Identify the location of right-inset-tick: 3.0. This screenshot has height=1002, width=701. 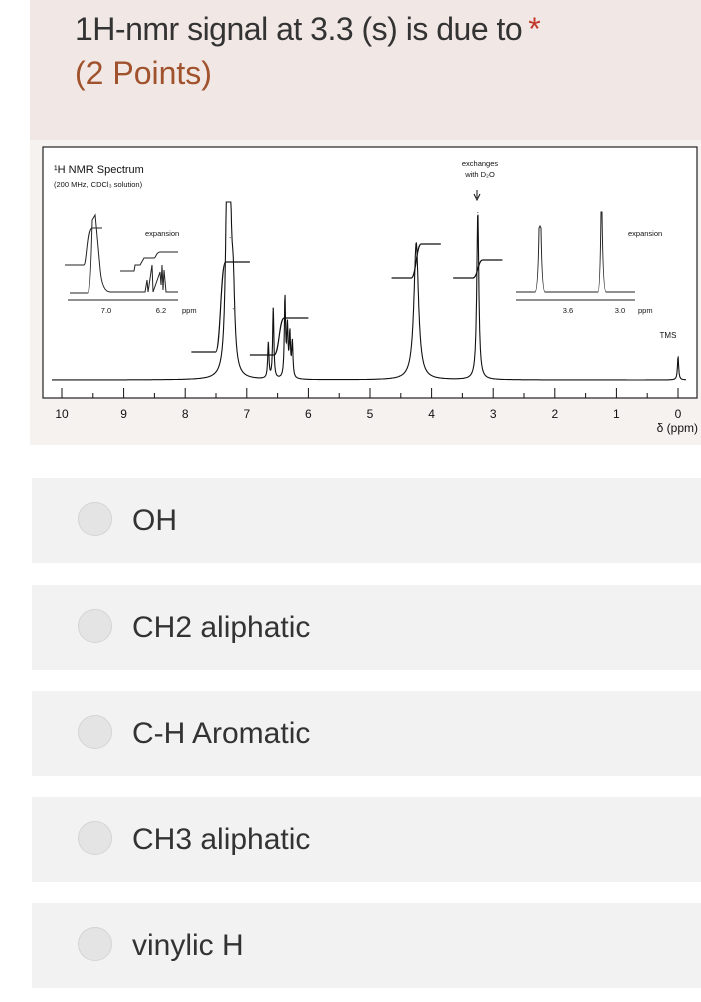
(620, 310).